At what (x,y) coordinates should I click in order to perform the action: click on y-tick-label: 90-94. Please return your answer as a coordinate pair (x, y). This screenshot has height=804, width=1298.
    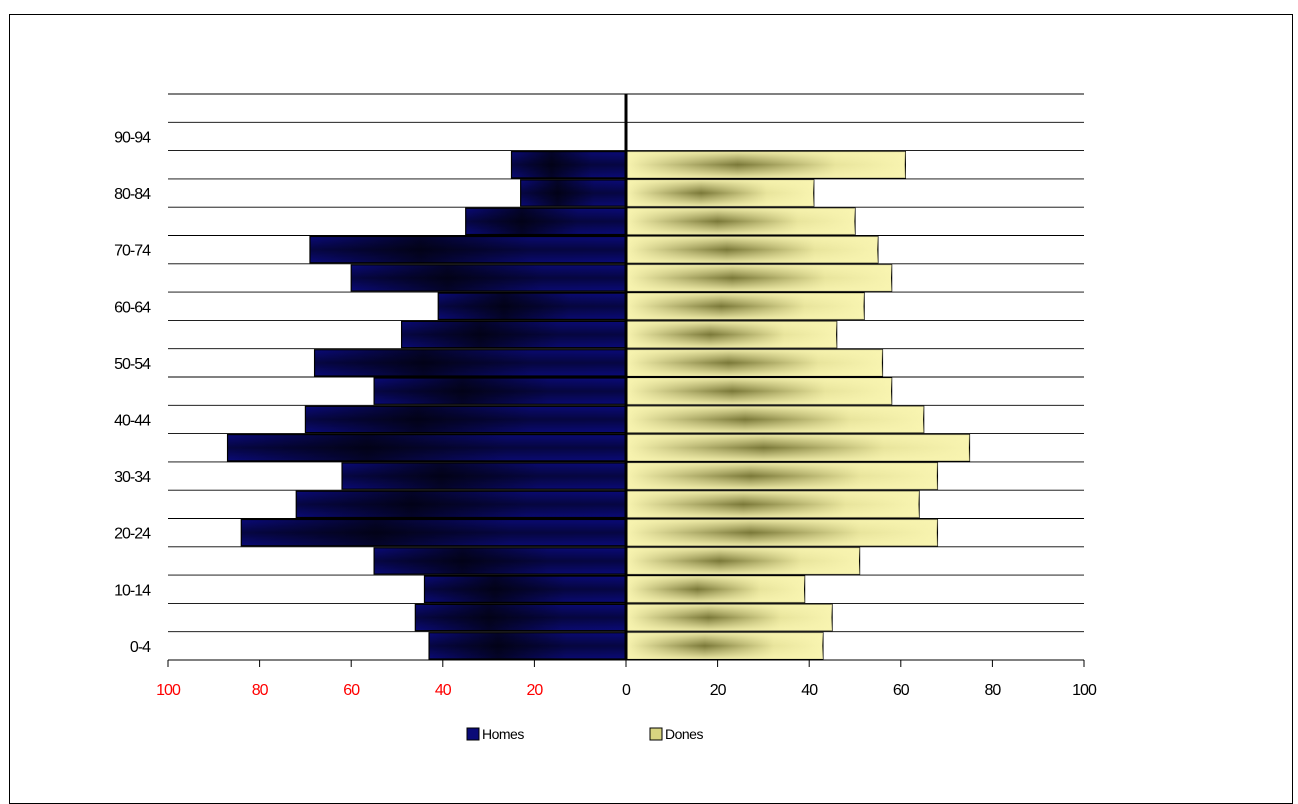
    Looking at the image, I should click on (132, 137).